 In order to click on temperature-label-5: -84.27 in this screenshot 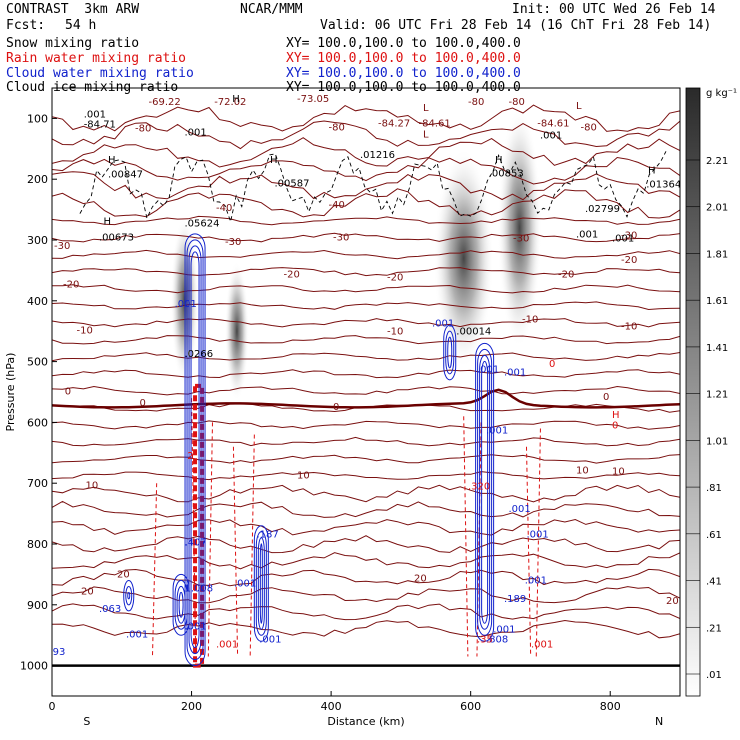, I will do `click(394, 123)`.